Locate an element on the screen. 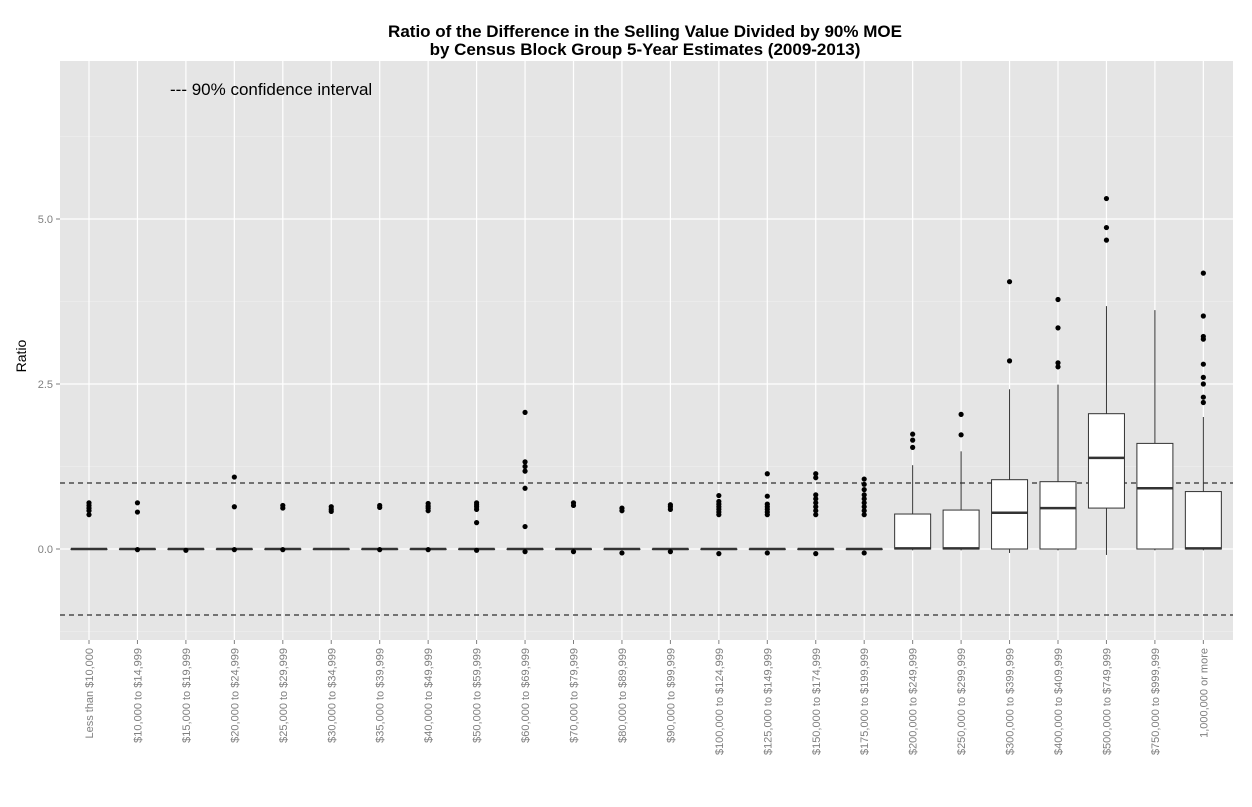 This screenshot has width=1252, height=807. y-axis-label: Ratio is located at coordinates (21, 355).